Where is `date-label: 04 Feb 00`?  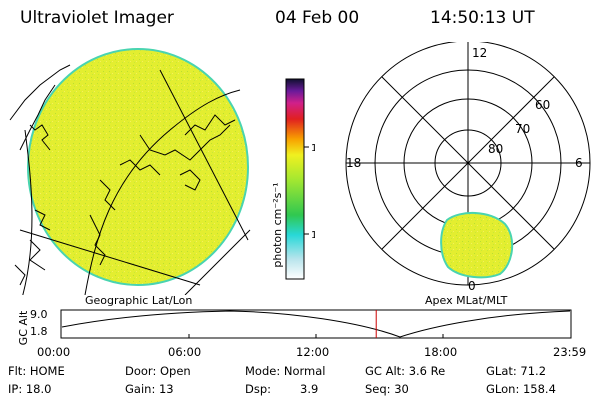
date-label: 04 Feb 00 is located at coordinates (317, 18).